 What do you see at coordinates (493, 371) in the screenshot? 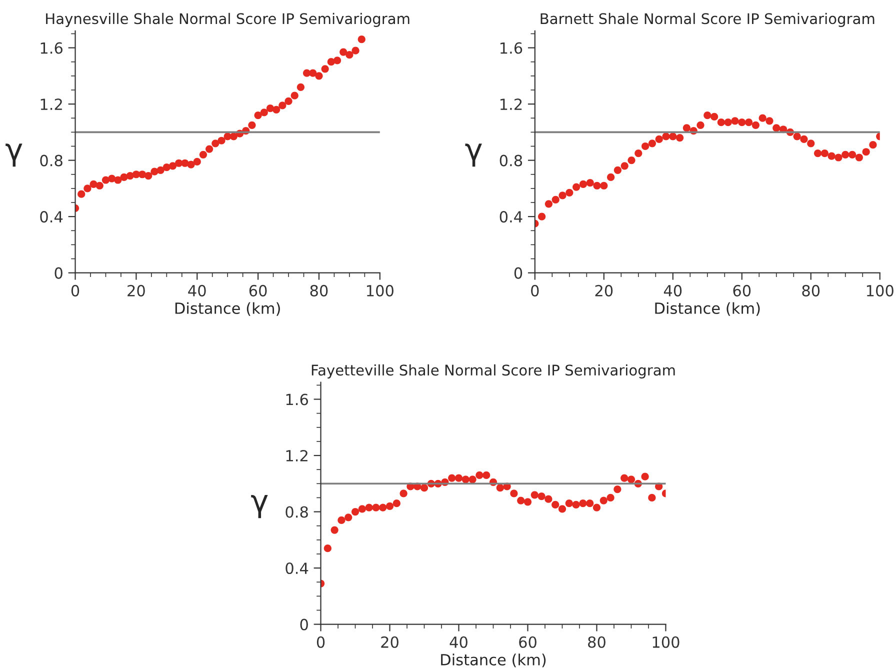
I see `chart-title: Fayetteville Shale Normal Score IP Semivariogram` at bounding box center [493, 371].